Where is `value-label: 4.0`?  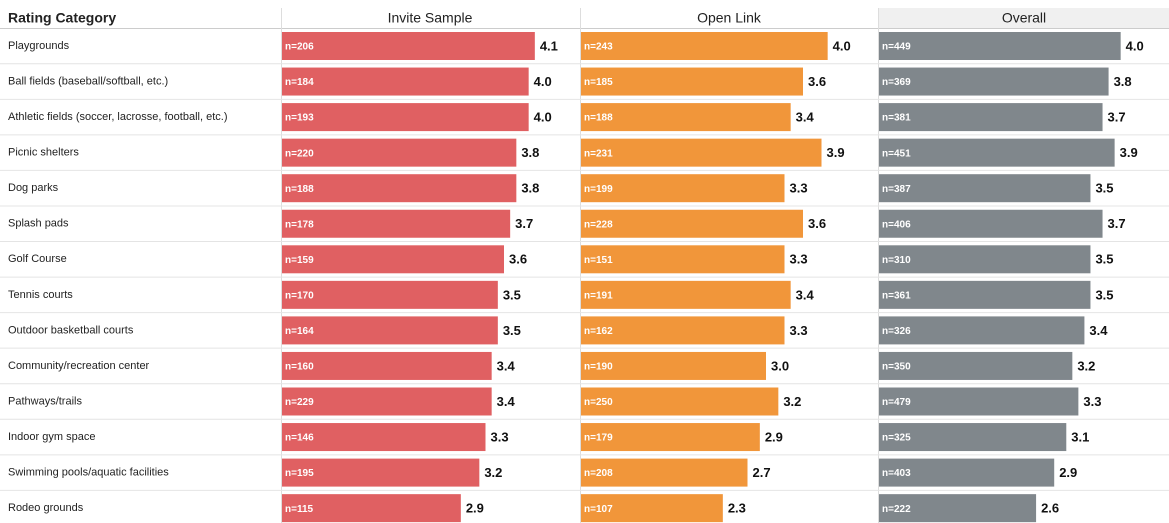
value-label: 4.0 is located at coordinates (1135, 45).